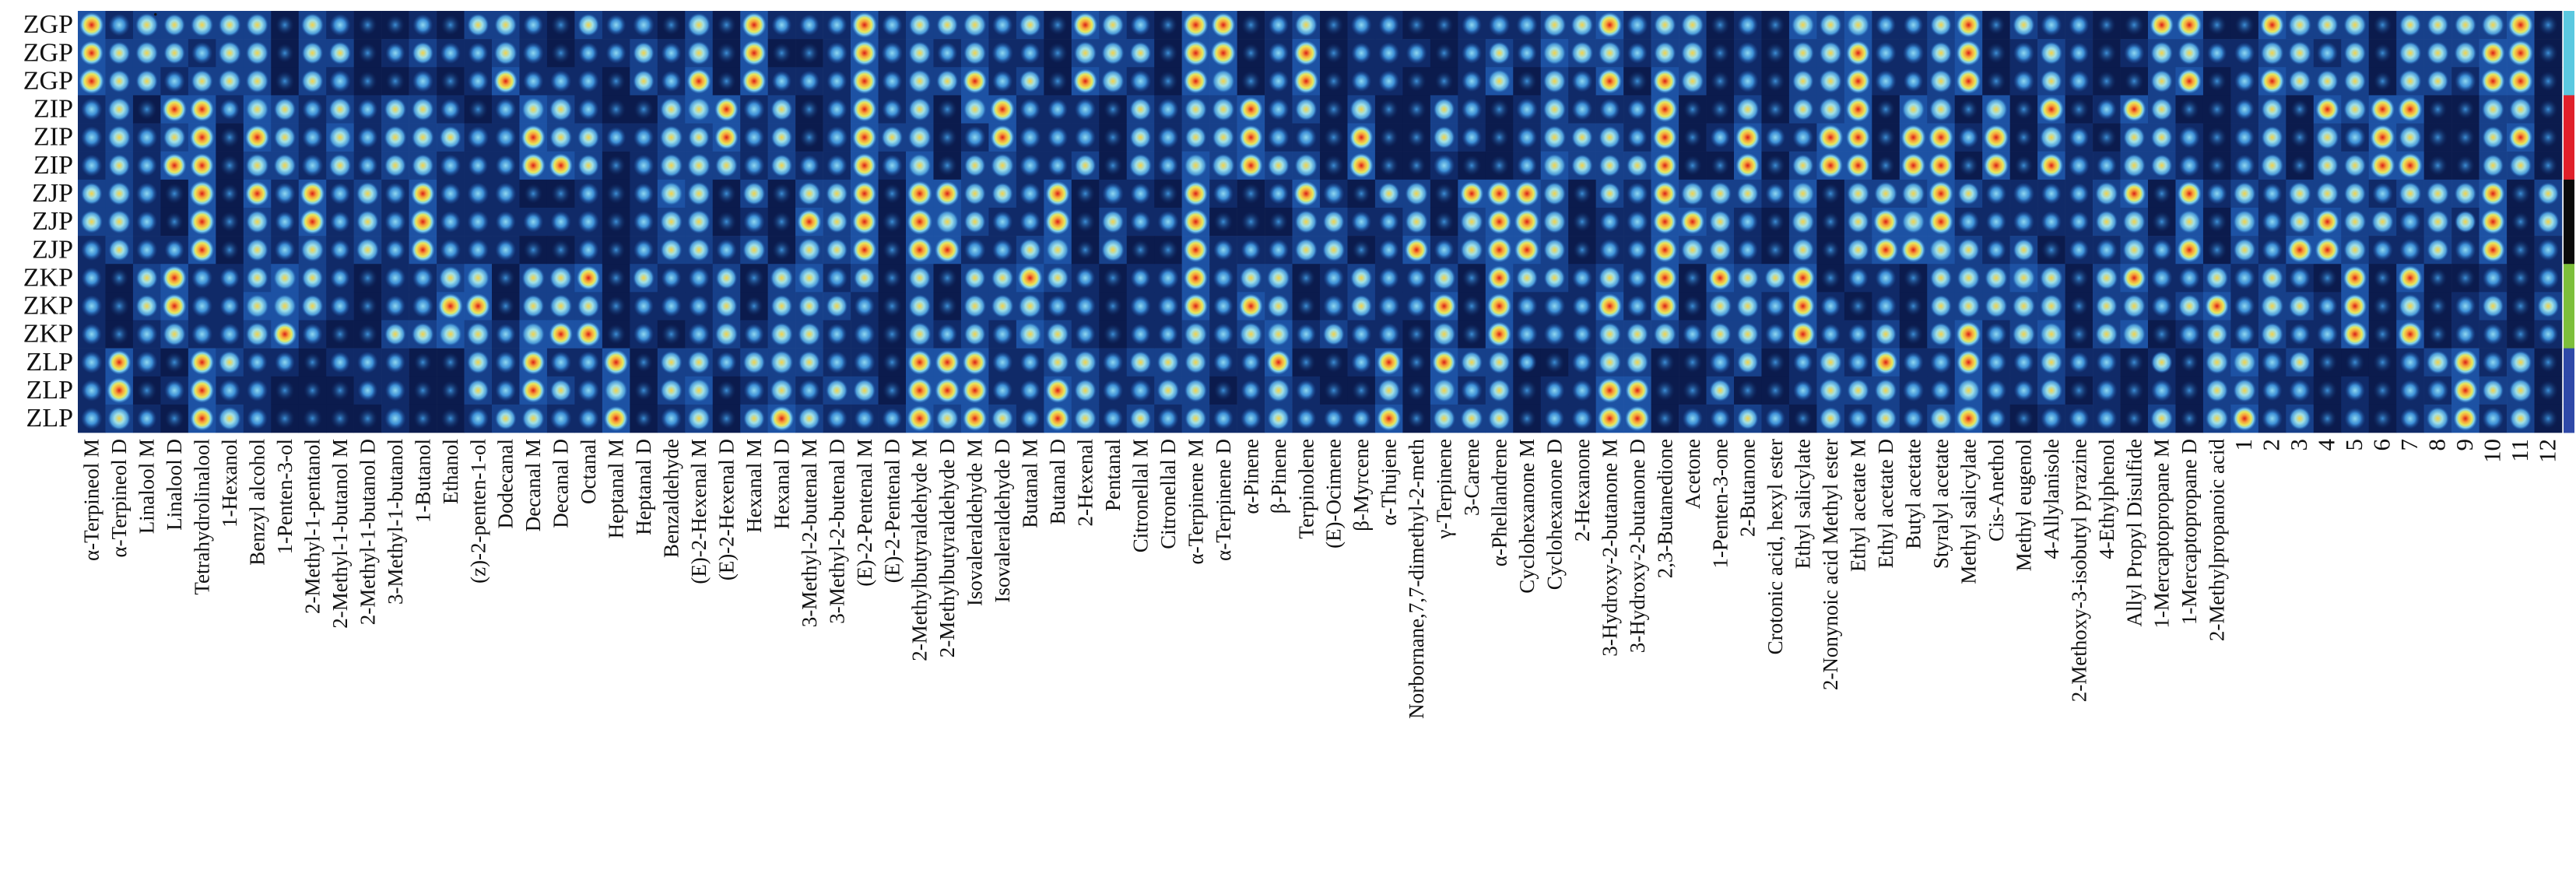 Image resolution: width=2576 pixels, height=873 pixels. I want to click on column-label: 1-Mercaptopropane M, so click(2162, 534).